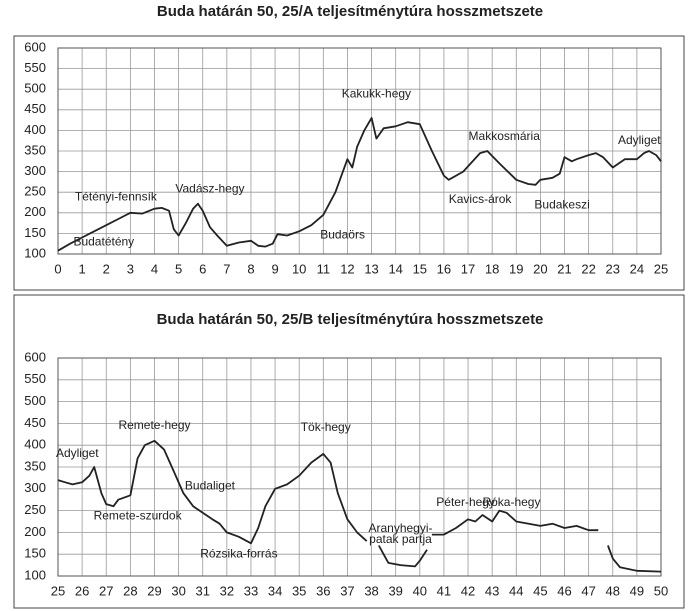  What do you see at coordinates (154, 590) in the screenshot?
I see `x-tick-label: 29` at bounding box center [154, 590].